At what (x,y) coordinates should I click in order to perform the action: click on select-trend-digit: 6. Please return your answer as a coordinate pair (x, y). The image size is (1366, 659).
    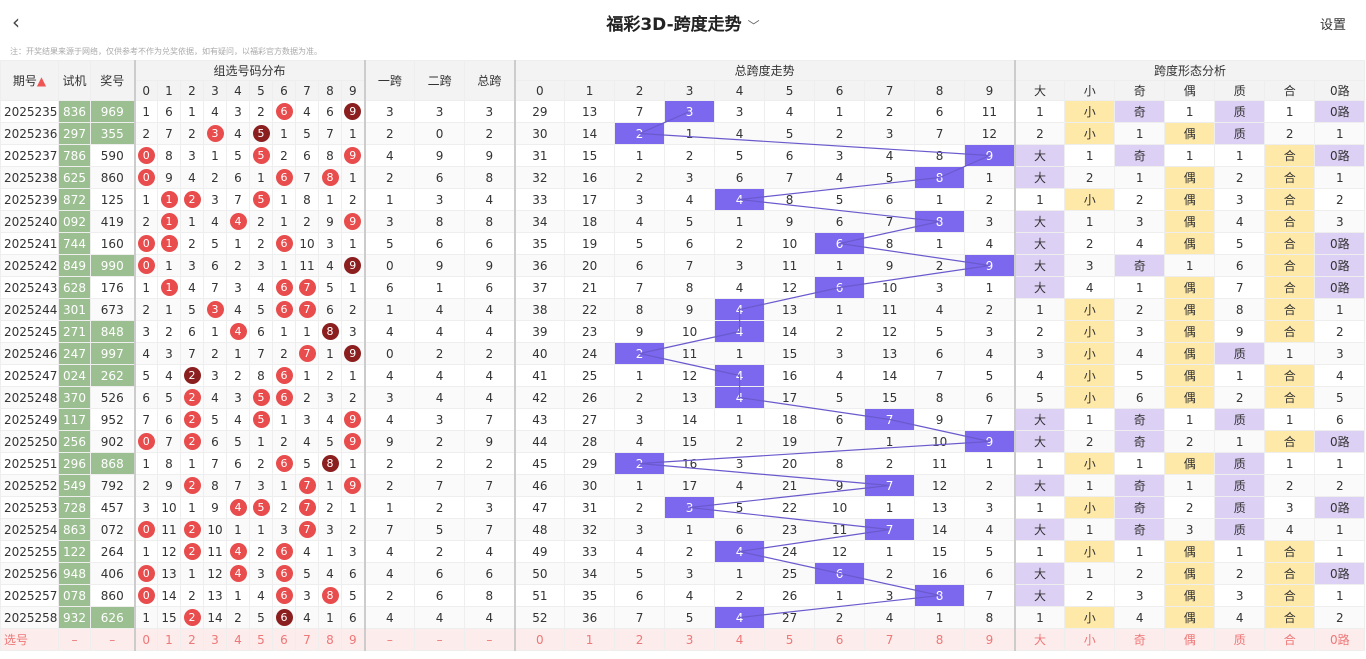
    Looking at the image, I should click on (840, 639).